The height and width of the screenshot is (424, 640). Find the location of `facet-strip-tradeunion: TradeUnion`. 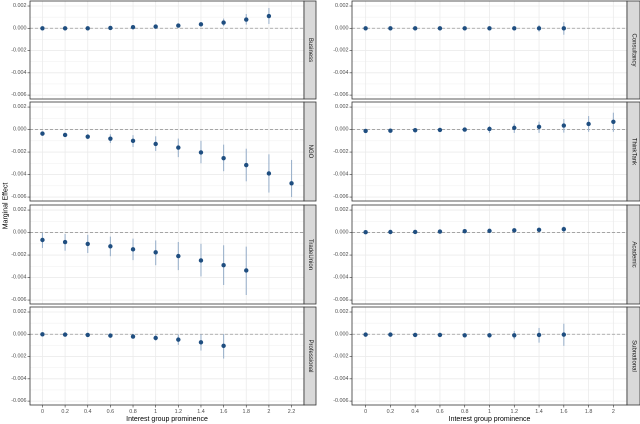

facet-strip-tradeunion: TradeUnion is located at coordinates (310, 254).